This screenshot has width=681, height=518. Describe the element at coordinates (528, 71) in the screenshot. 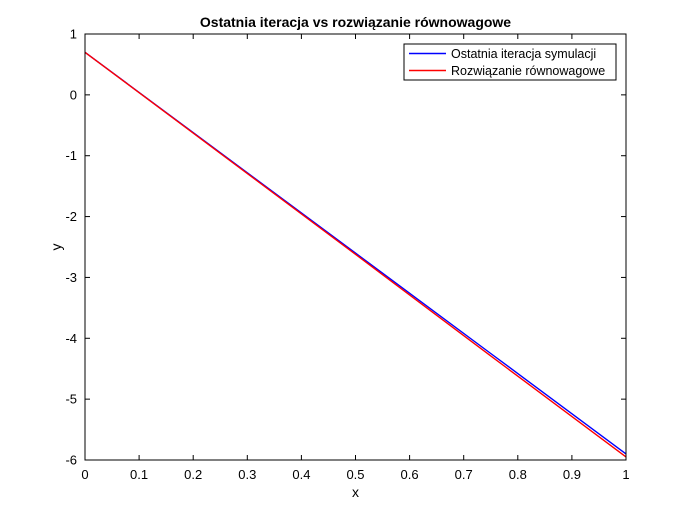

I see `legend-label-1: Rozwiązanie równowagowe` at that location.